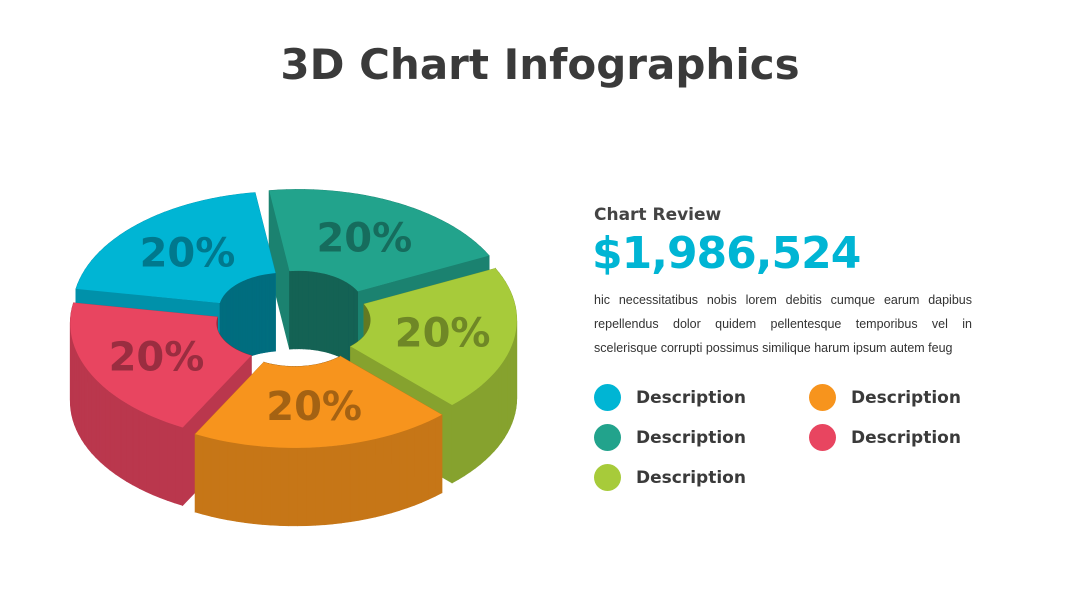  I want to click on subtitle: Chart Review, so click(658, 215).